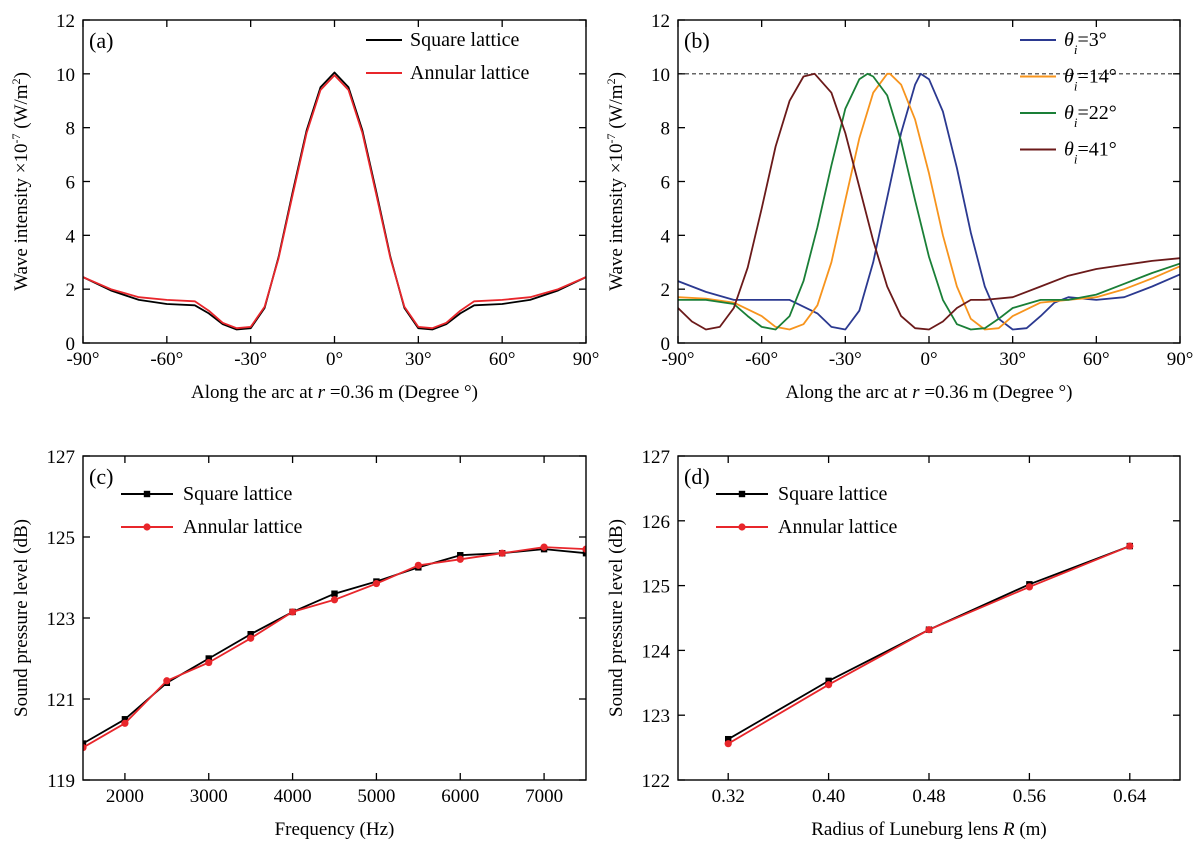 The image size is (1200, 849). What do you see at coordinates (376, 796) in the screenshot?
I see `x-tick-label: 5000` at bounding box center [376, 796].